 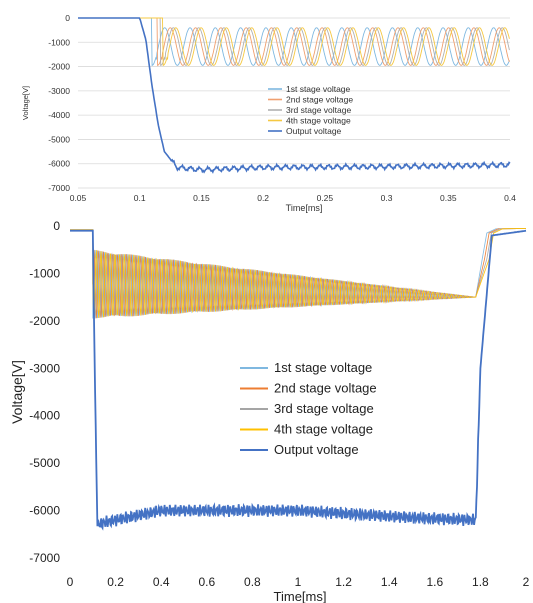 I want to click on bottom-y-tick-label: -4000, so click(x=44, y=416).